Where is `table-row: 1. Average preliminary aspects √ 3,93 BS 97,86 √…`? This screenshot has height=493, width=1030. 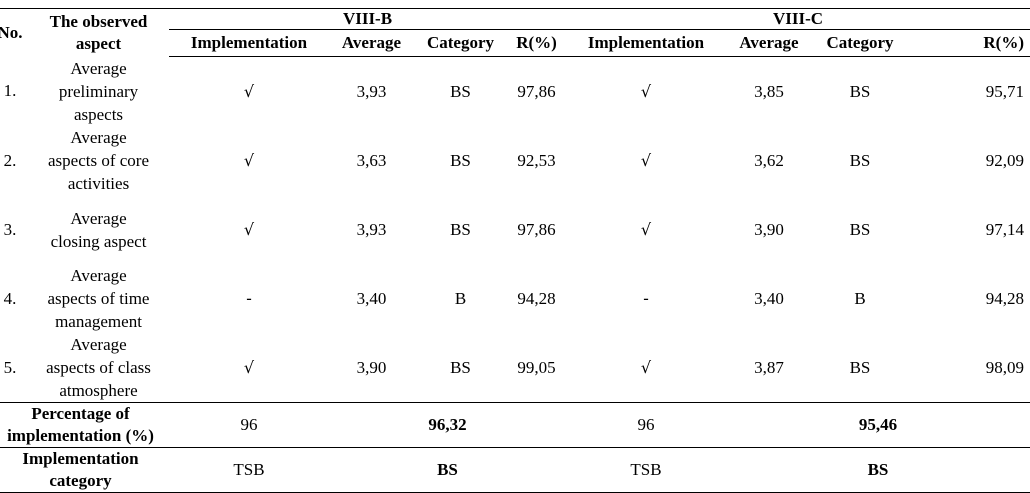 table-row: 1. Average preliminary aspects √ 3,93 BS 97,86 √… is located at coordinates (515, 92).